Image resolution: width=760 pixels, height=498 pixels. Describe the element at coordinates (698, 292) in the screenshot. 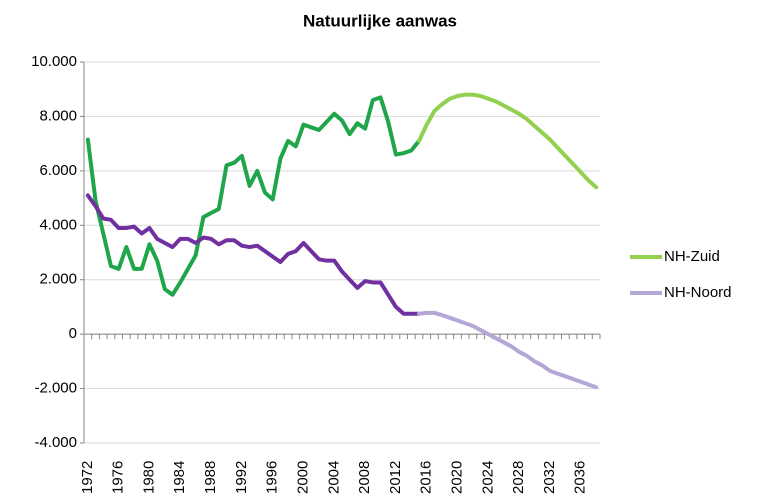

I see `legend-label: NH-Noord` at that location.